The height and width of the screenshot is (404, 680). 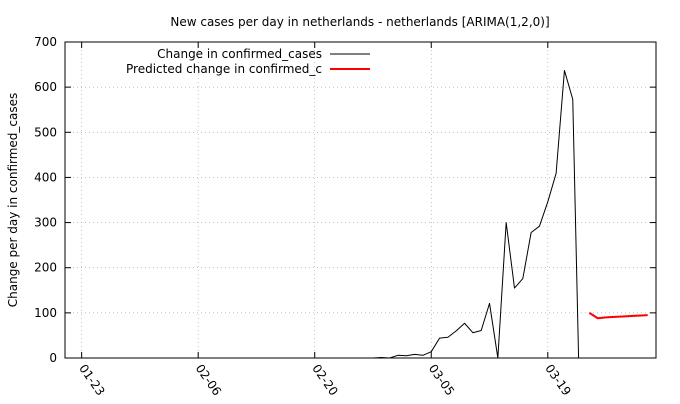 What do you see at coordinates (13, 200) in the screenshot?
I see `y-axis-label: Change per day in confirmed_cases` at bounding box center [13, 200].